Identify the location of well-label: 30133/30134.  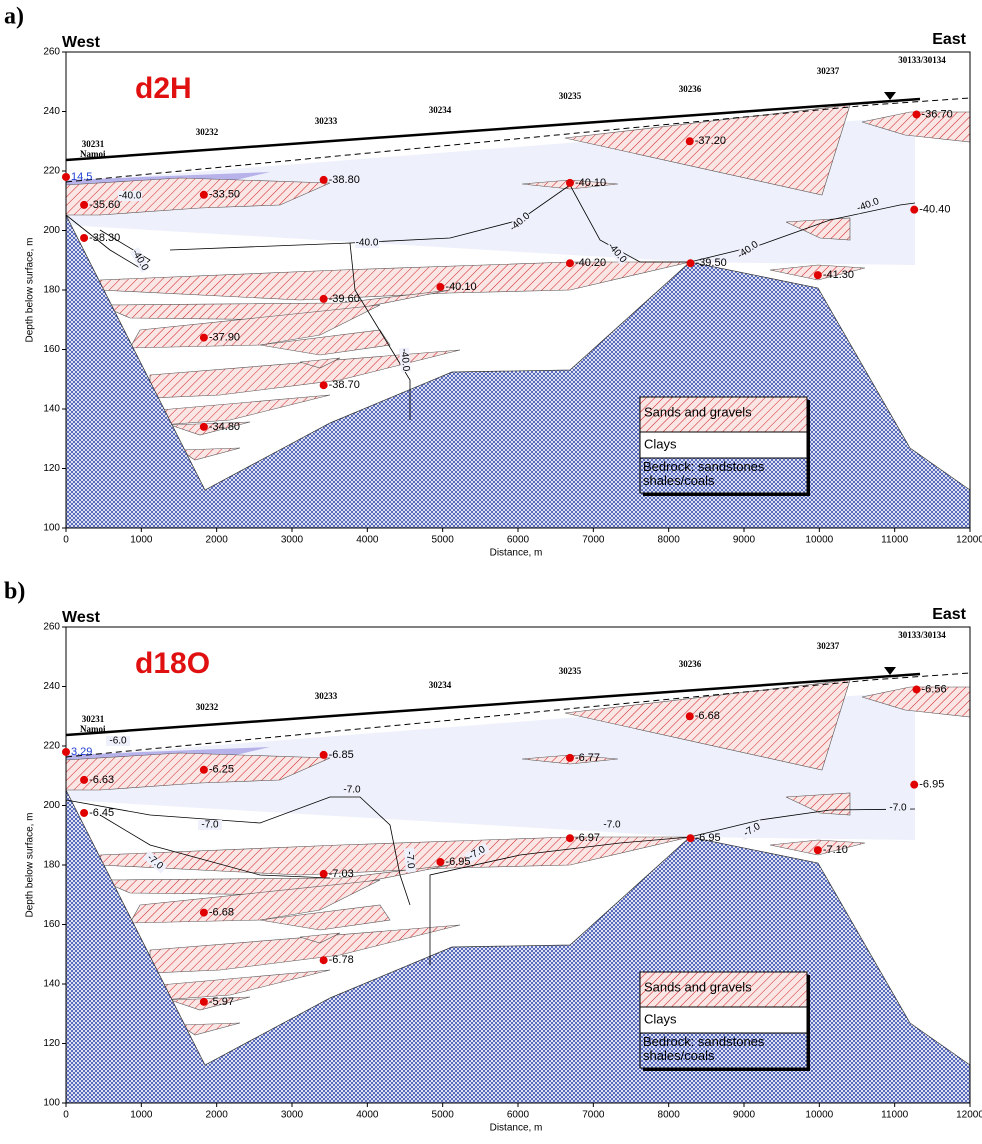
(922, 60).